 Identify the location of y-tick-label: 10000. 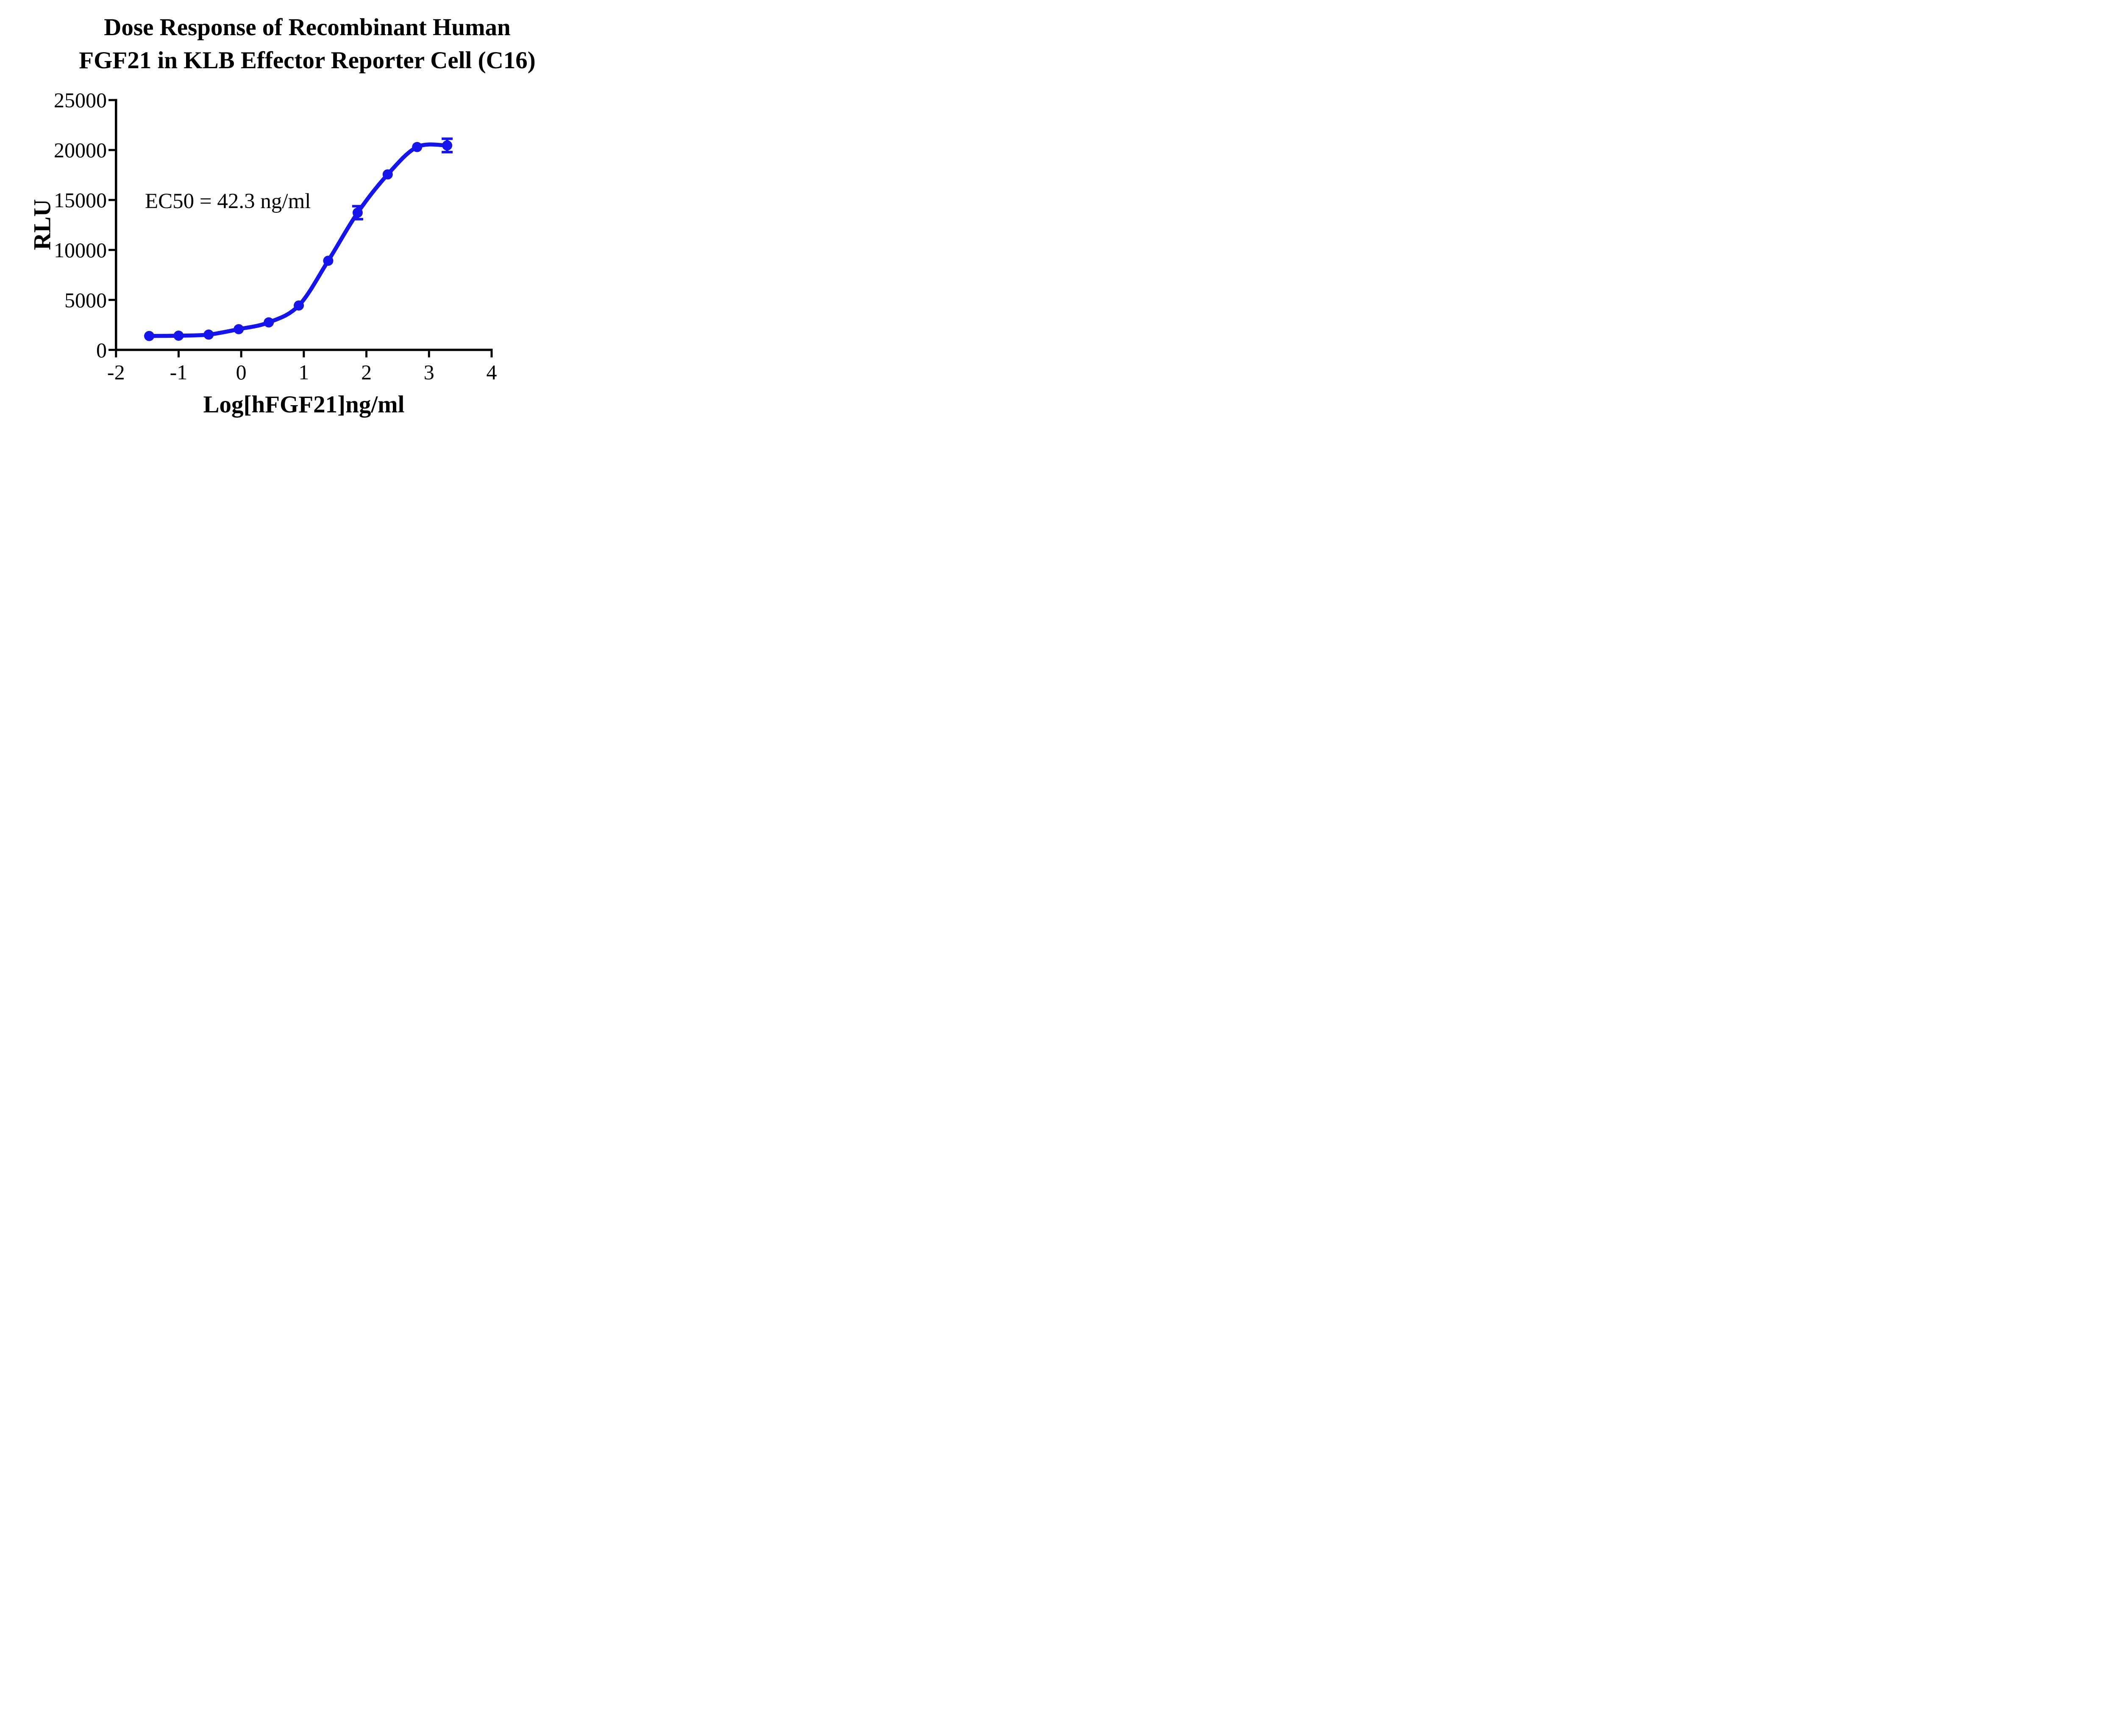
(81, 250).